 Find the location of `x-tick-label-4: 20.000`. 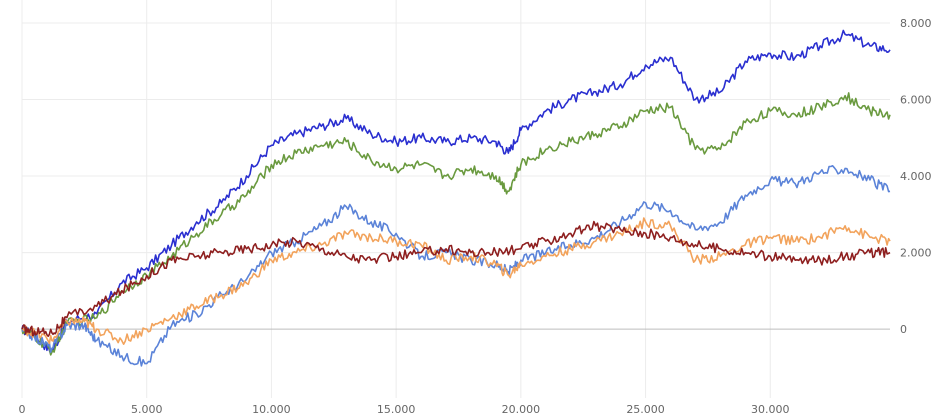

x-tick-label-4: 20.000 is located at coordinates (521, 409).